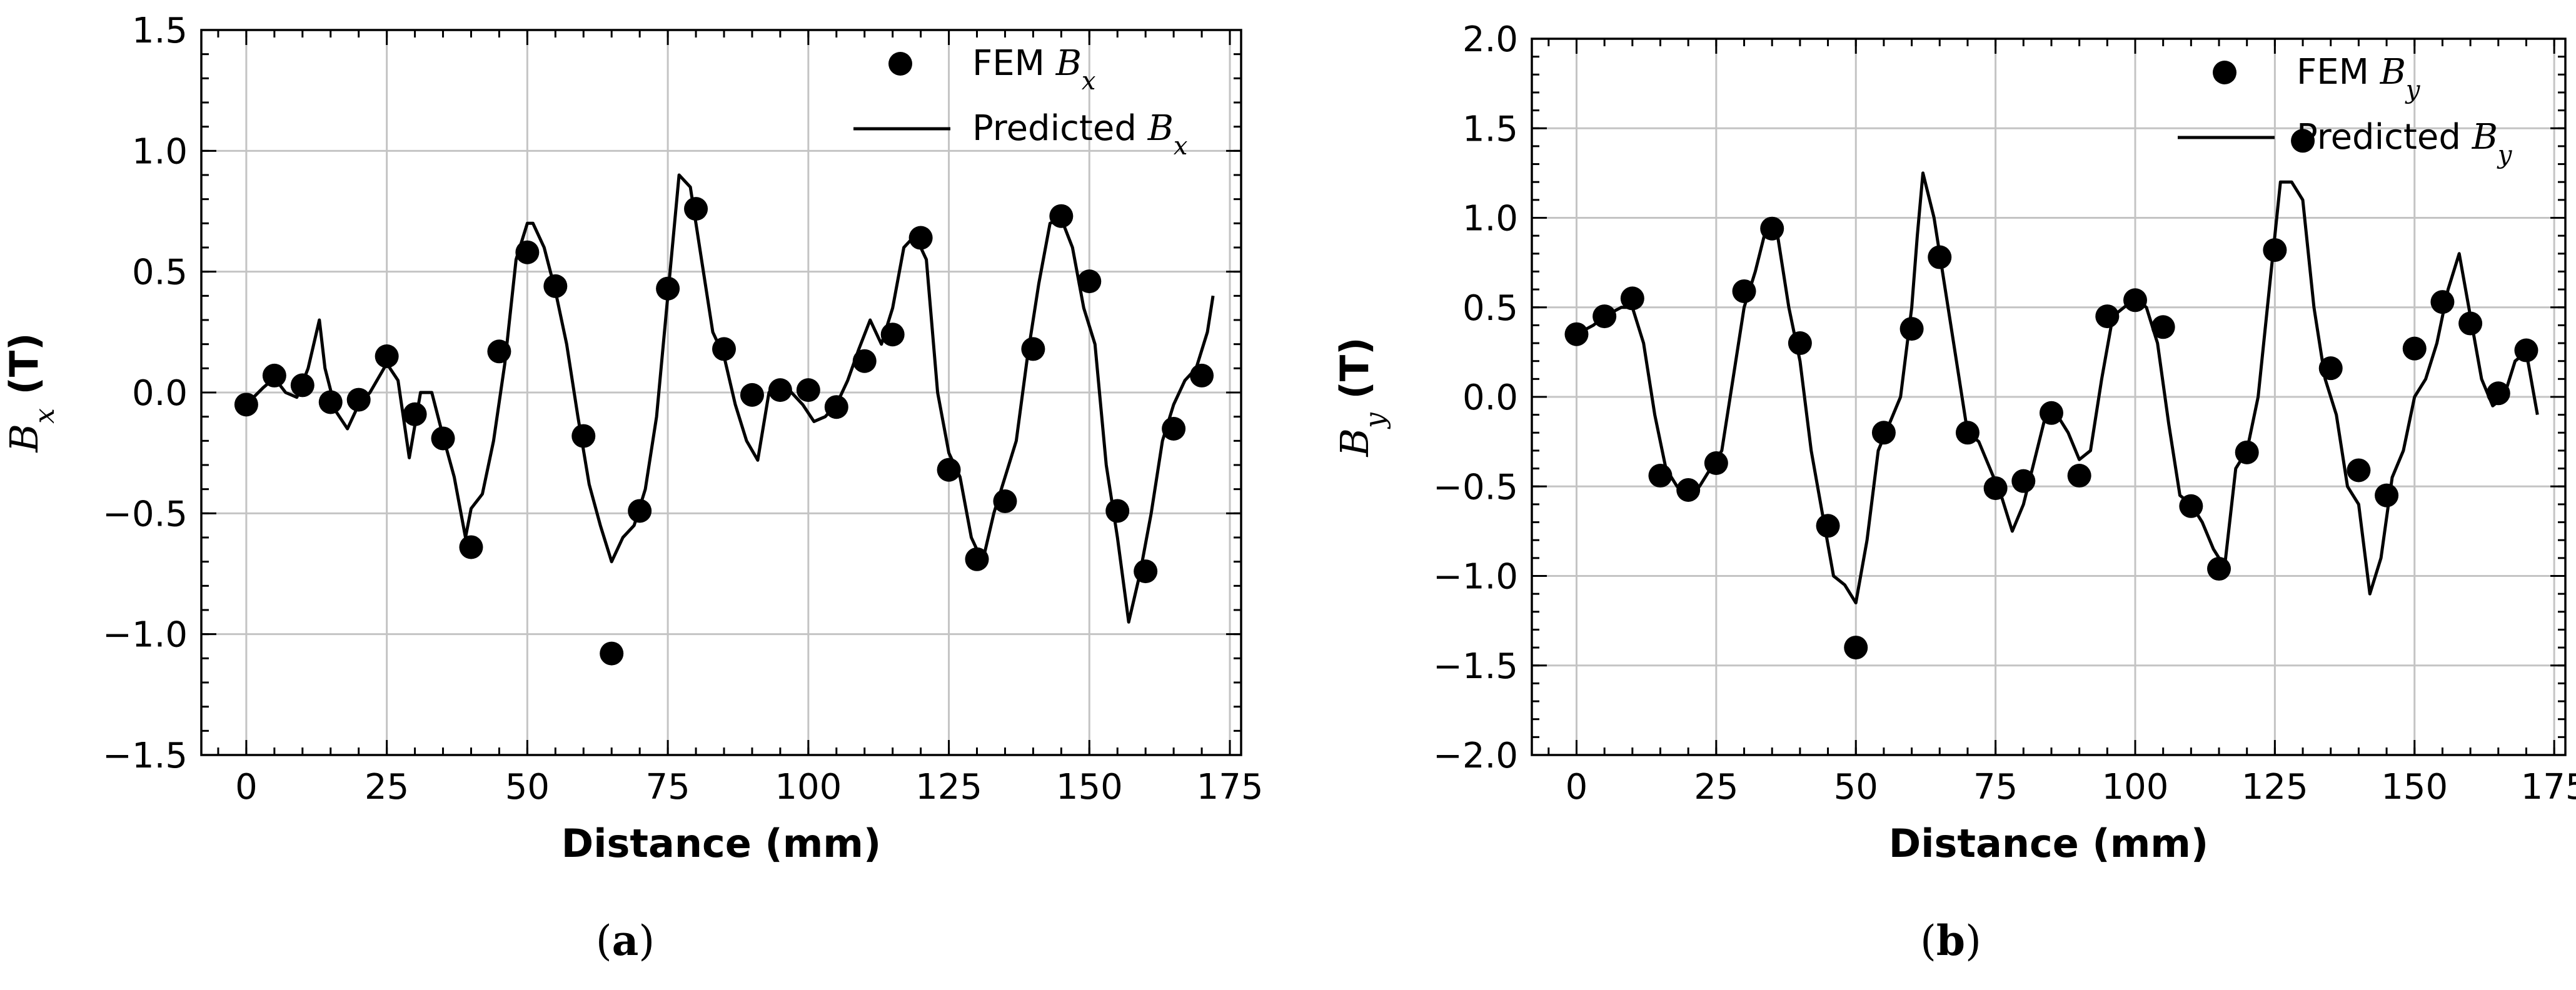 The height and width of the screenshot is (990, 2576). What do you see at coordinates (1490, 39) in the screenshot?
I see `y-tick-label: 2.0` at bounding box center [1490, 39].